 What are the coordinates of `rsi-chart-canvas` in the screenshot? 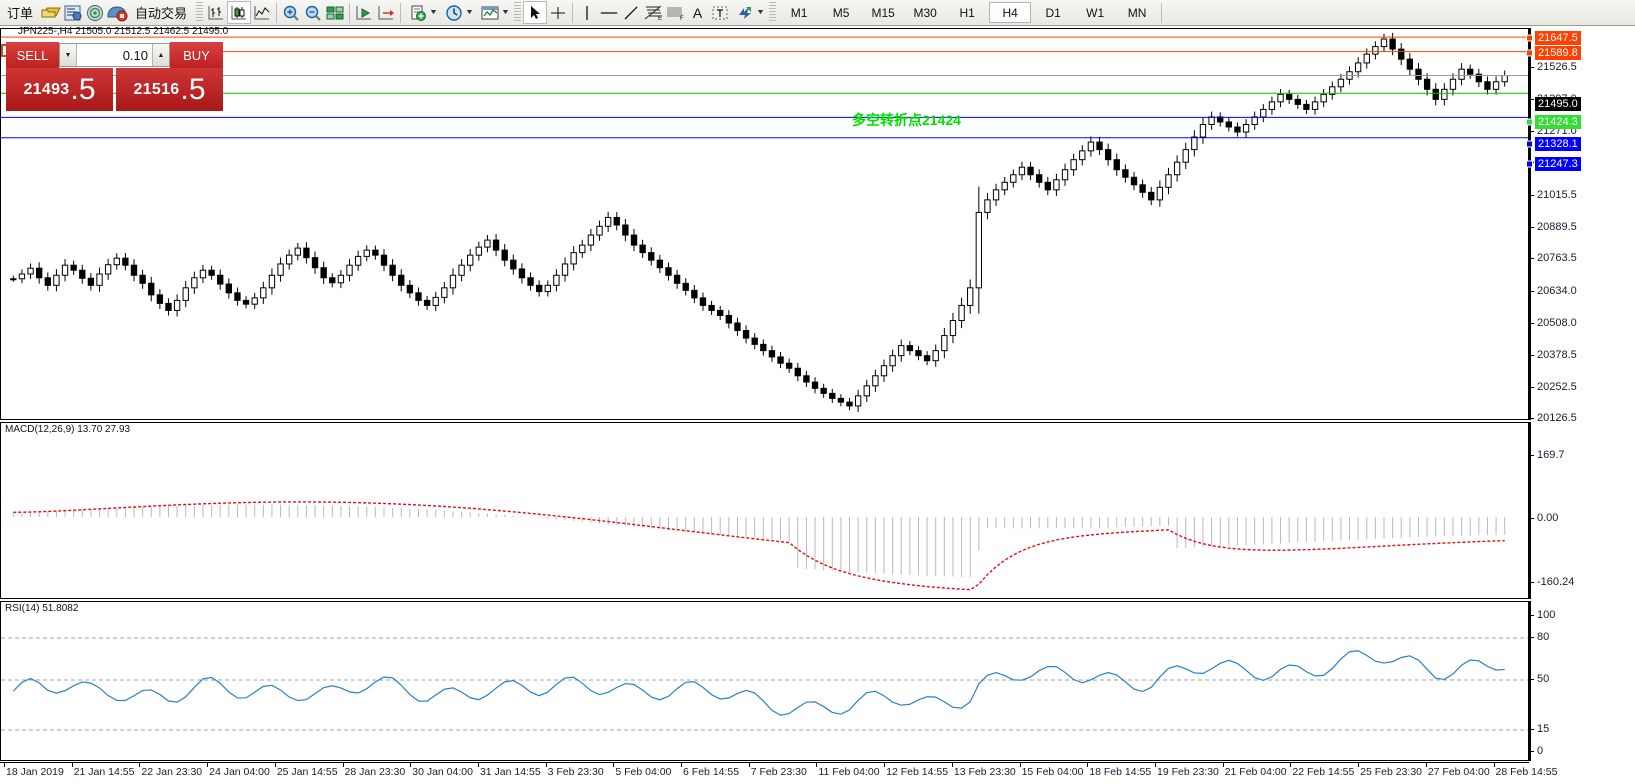 It's located at (764, 684).